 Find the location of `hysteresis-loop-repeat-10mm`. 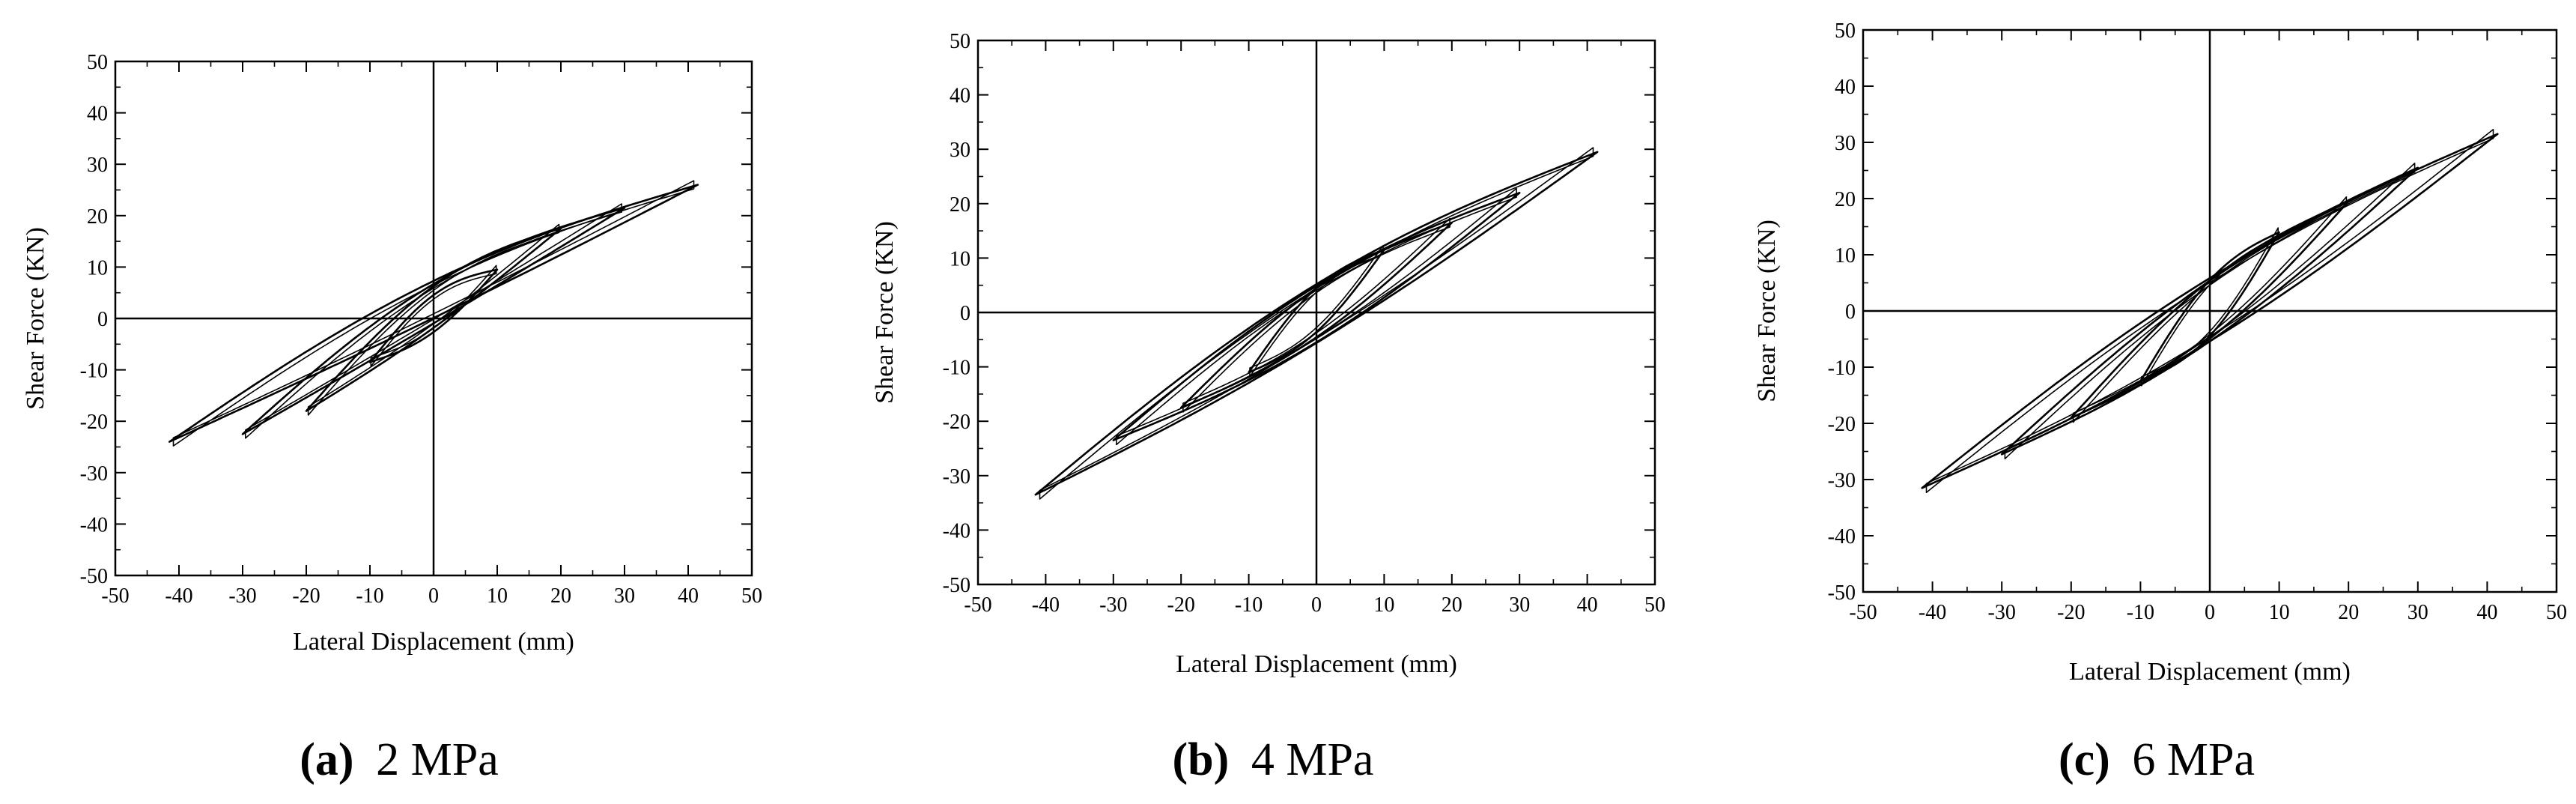

hysteresis-loop-repeat-10mm is located at coordinates (433, 316).